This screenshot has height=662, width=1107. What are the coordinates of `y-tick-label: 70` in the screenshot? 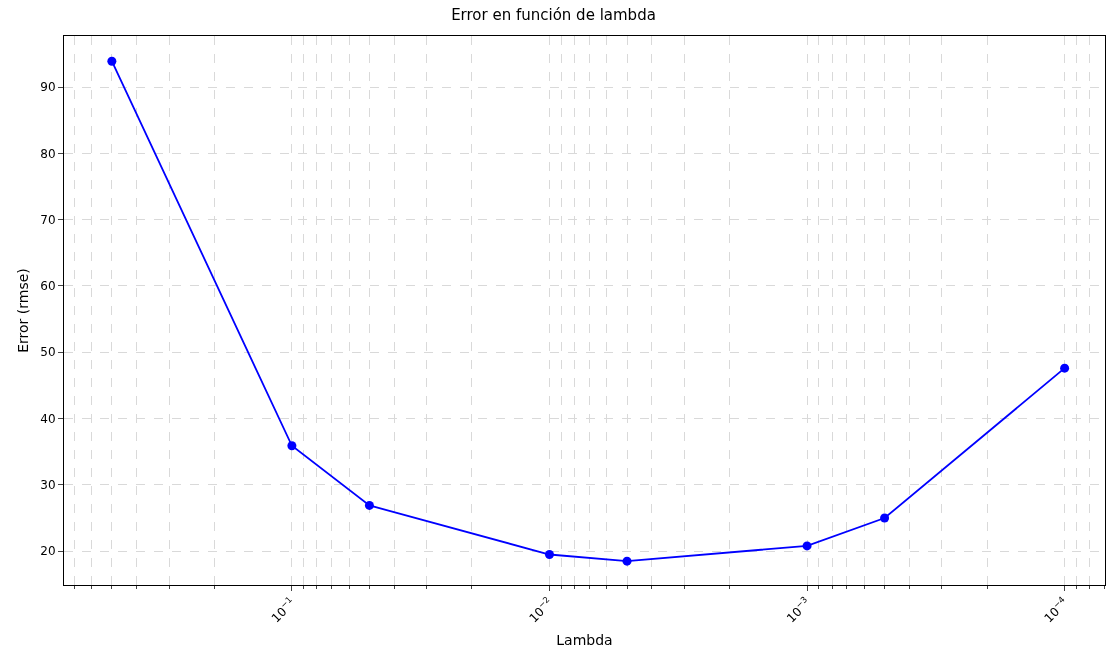 It's located at (48, 219).